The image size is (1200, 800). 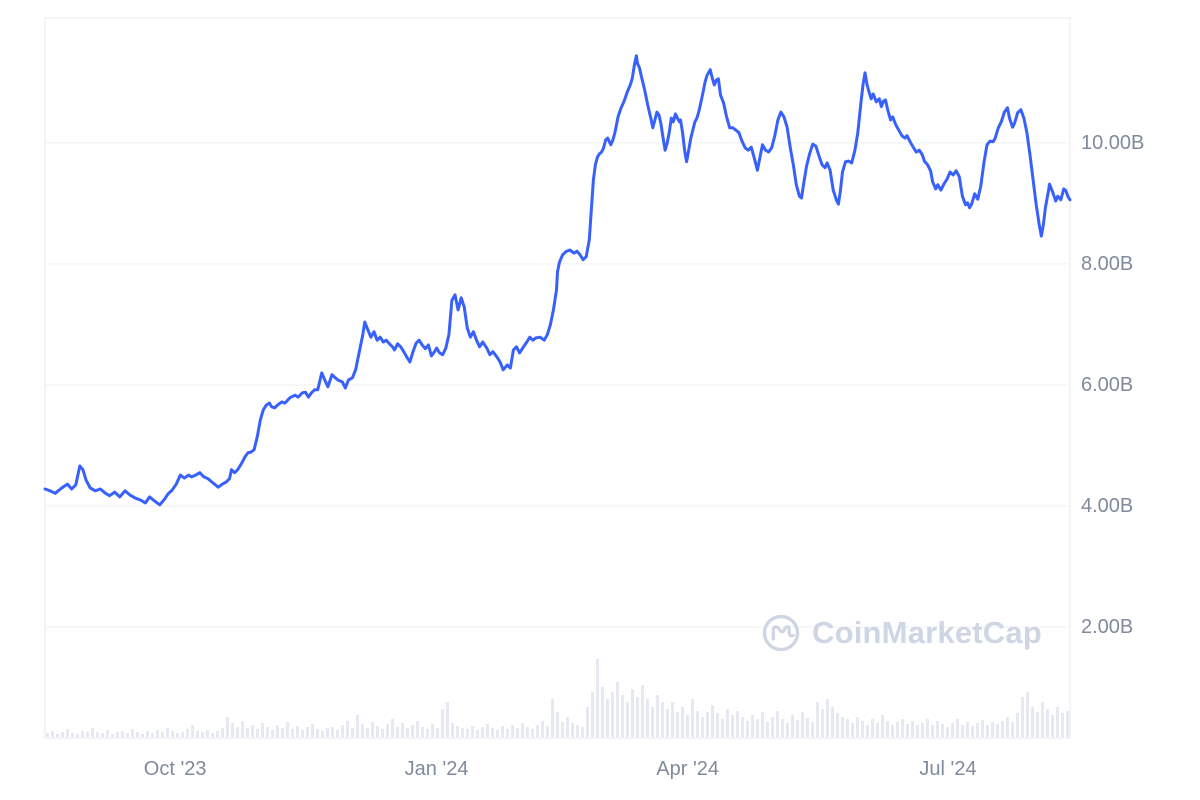 I want to click on y-axis-tick-4b: 4.00B, so click(x=1107, y=505).